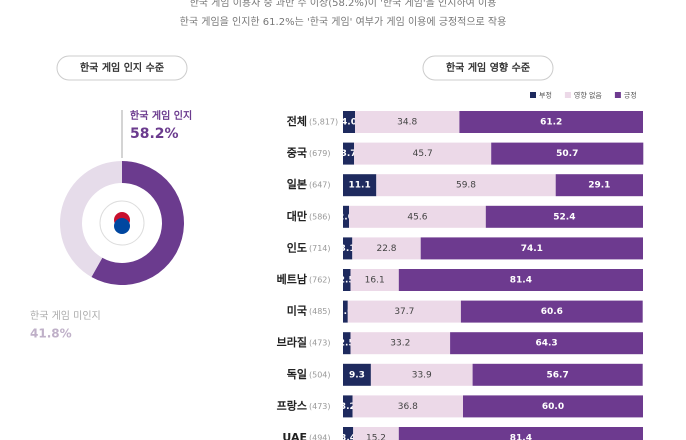 This screenshot has width=686, height=440. Describe the element at coordinates (588, 95) in the screenshot. I see `legend-label: 영향 없음` at that location.